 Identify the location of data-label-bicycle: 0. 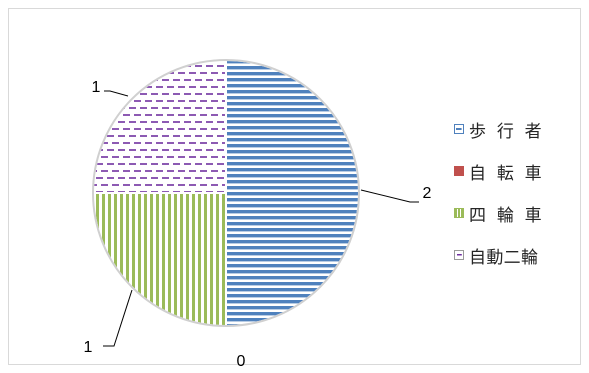
(241, 361).